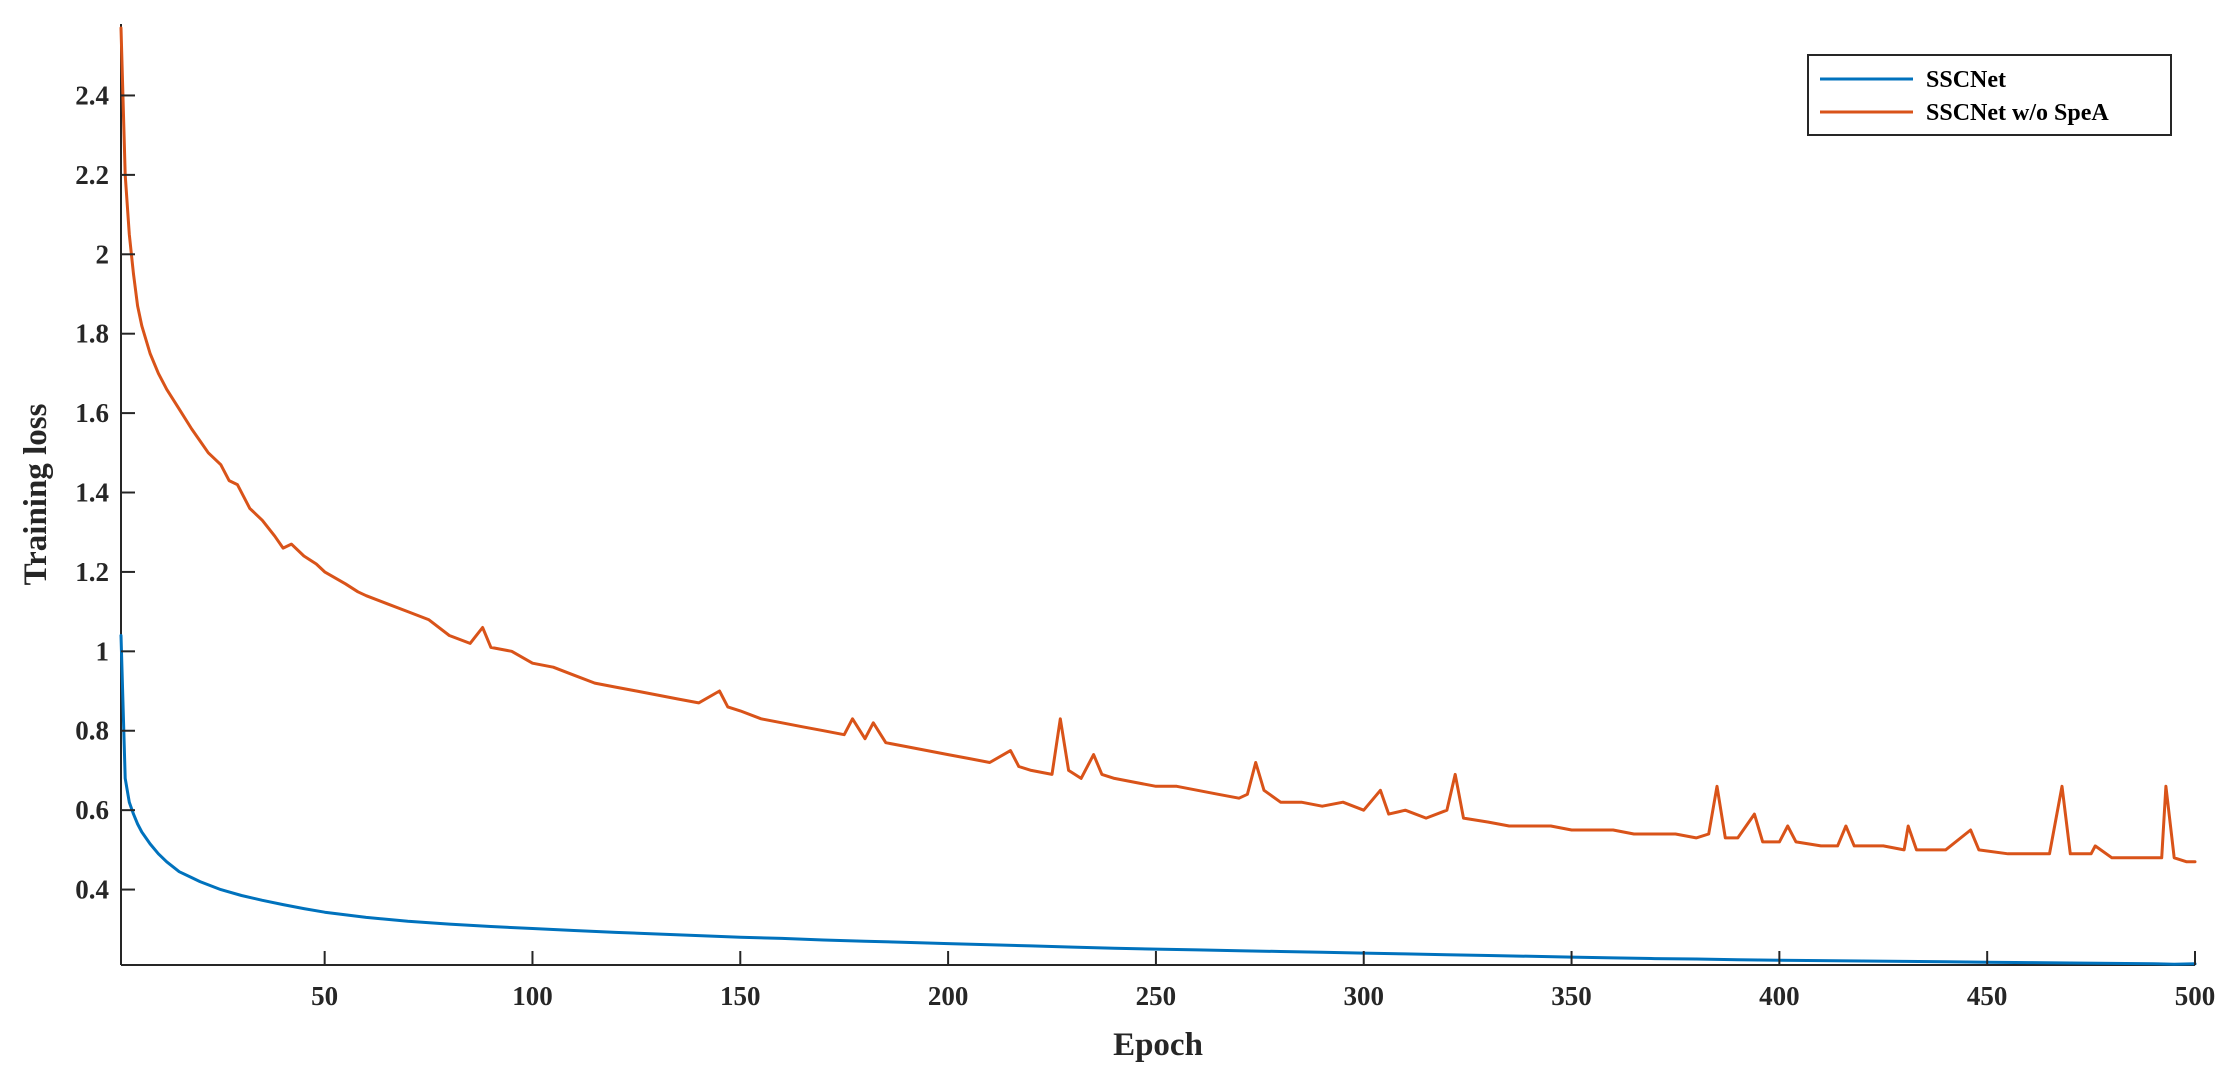  What do you see at coordinates (948, 996) in the screenshot?
I see `x-tick-label: 200` at bounding box center [948, 996].